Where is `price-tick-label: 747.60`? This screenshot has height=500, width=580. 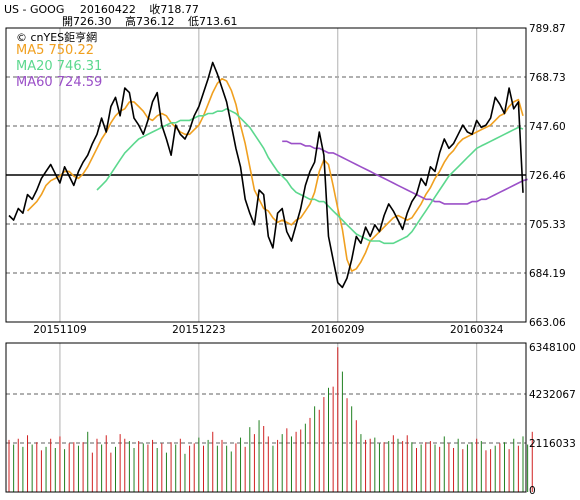 price-tick-label: 747.60 is located at coordinates (547, 127).